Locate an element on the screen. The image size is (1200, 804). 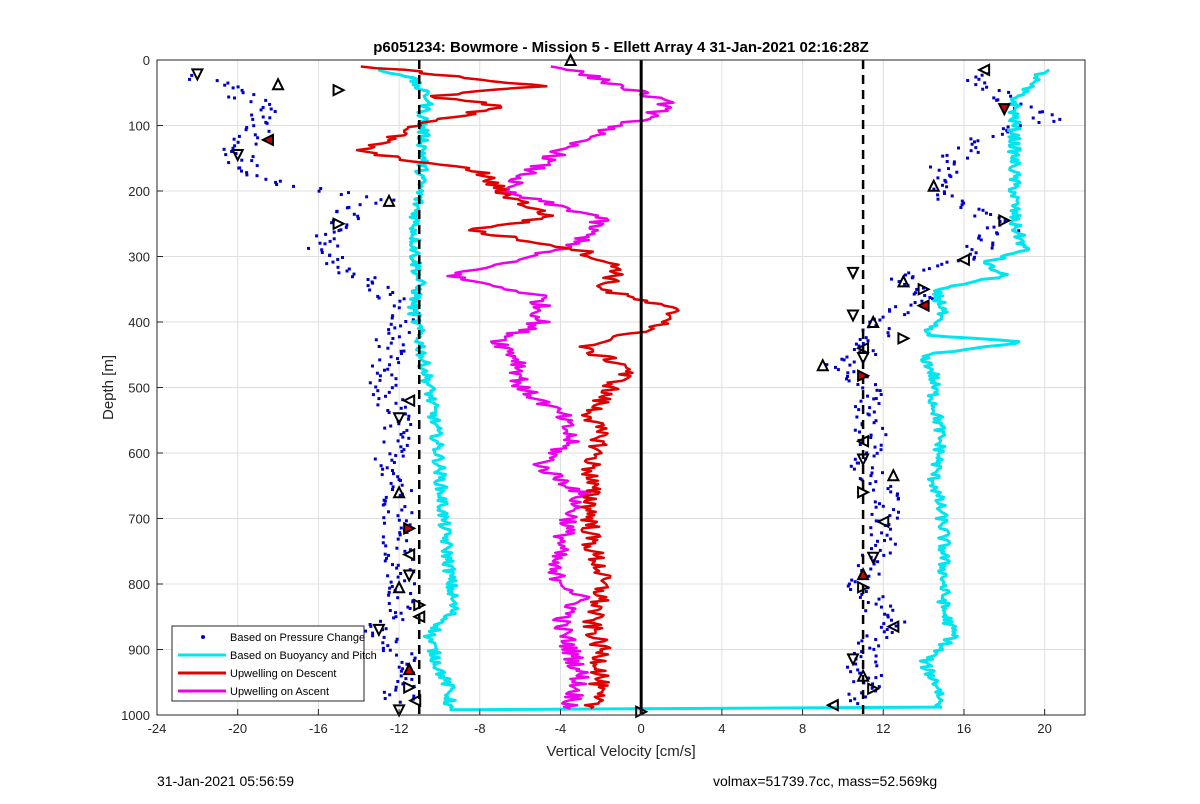
x-tick-label: -8 is located at coordinates (480, 728).